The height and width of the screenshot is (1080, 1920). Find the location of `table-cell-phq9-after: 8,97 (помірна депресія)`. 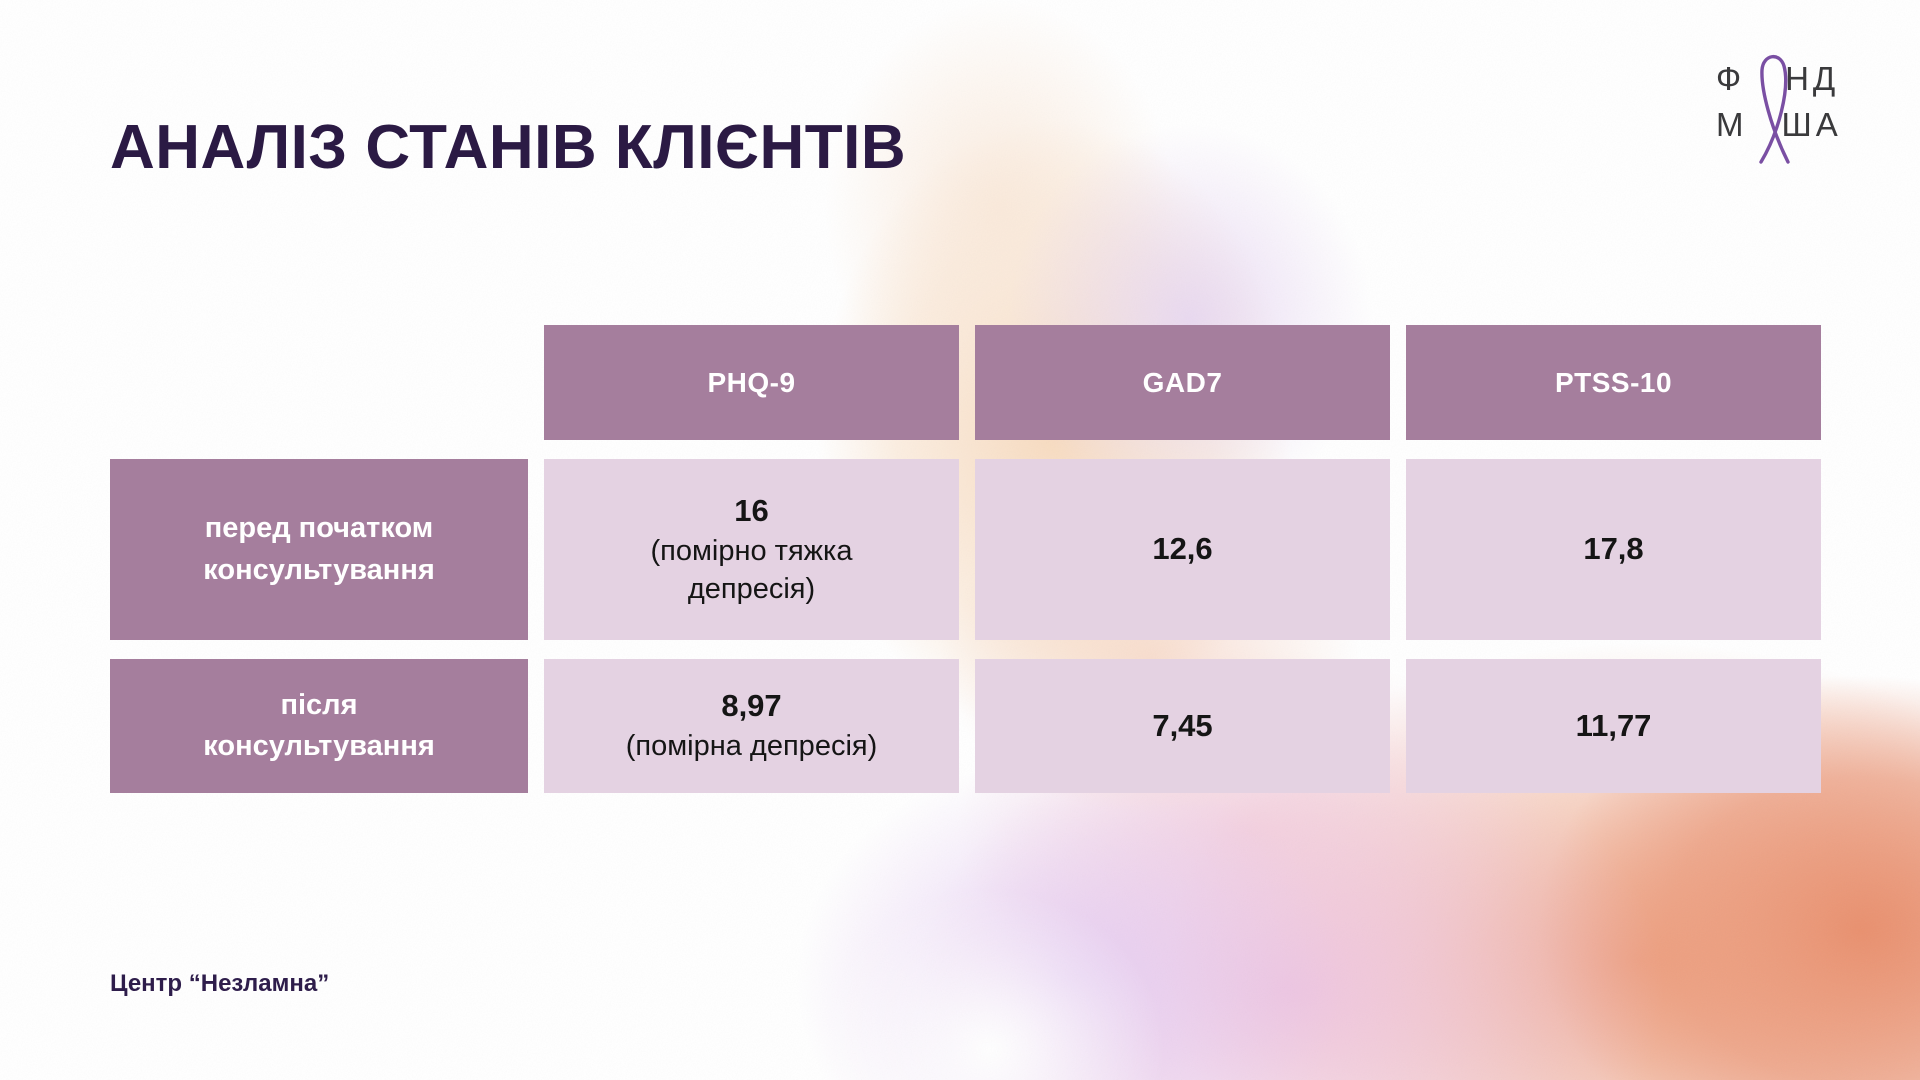

table-cell-phq9-after: 8,97 (помірна депресія) is located at coordinates (751, 726).